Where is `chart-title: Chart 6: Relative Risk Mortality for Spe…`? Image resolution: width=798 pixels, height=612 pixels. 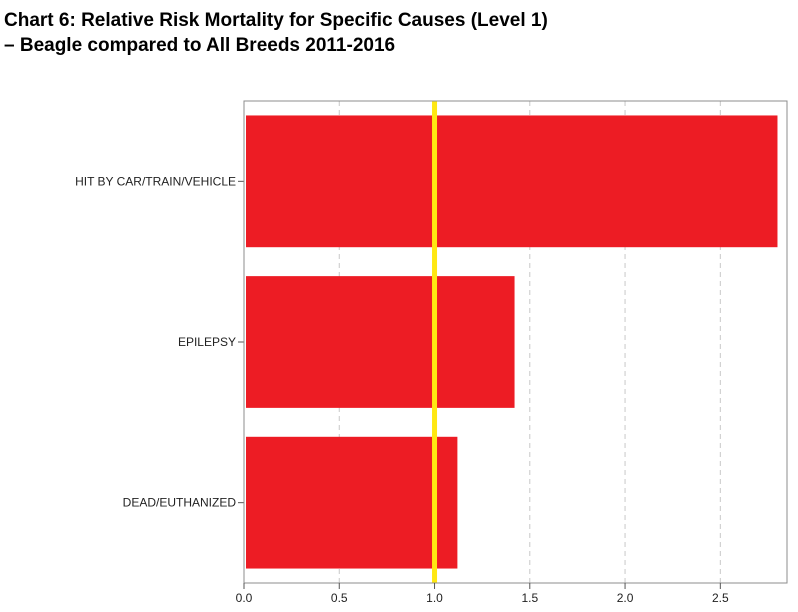
chart-title: Chart 6: Relative Risk Mortality for Spe… is located at coordinates (276, 33).